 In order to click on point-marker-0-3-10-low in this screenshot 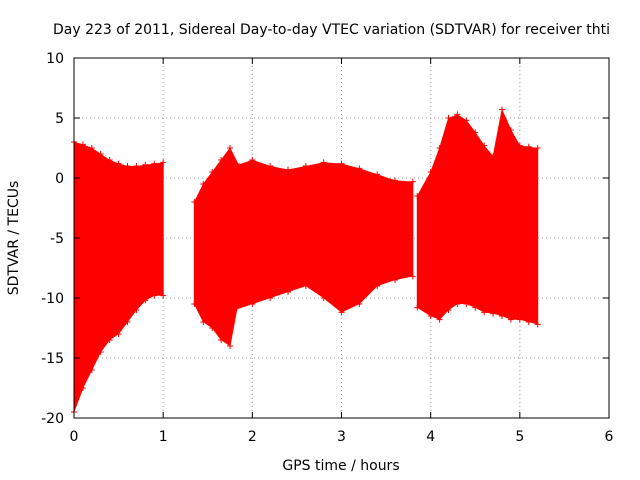, I will do `click(510, 319)`.